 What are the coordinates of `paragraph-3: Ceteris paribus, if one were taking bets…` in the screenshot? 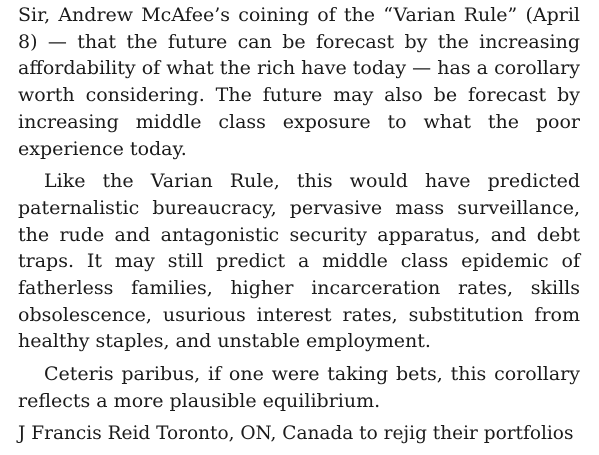 It's located at (299, 387).